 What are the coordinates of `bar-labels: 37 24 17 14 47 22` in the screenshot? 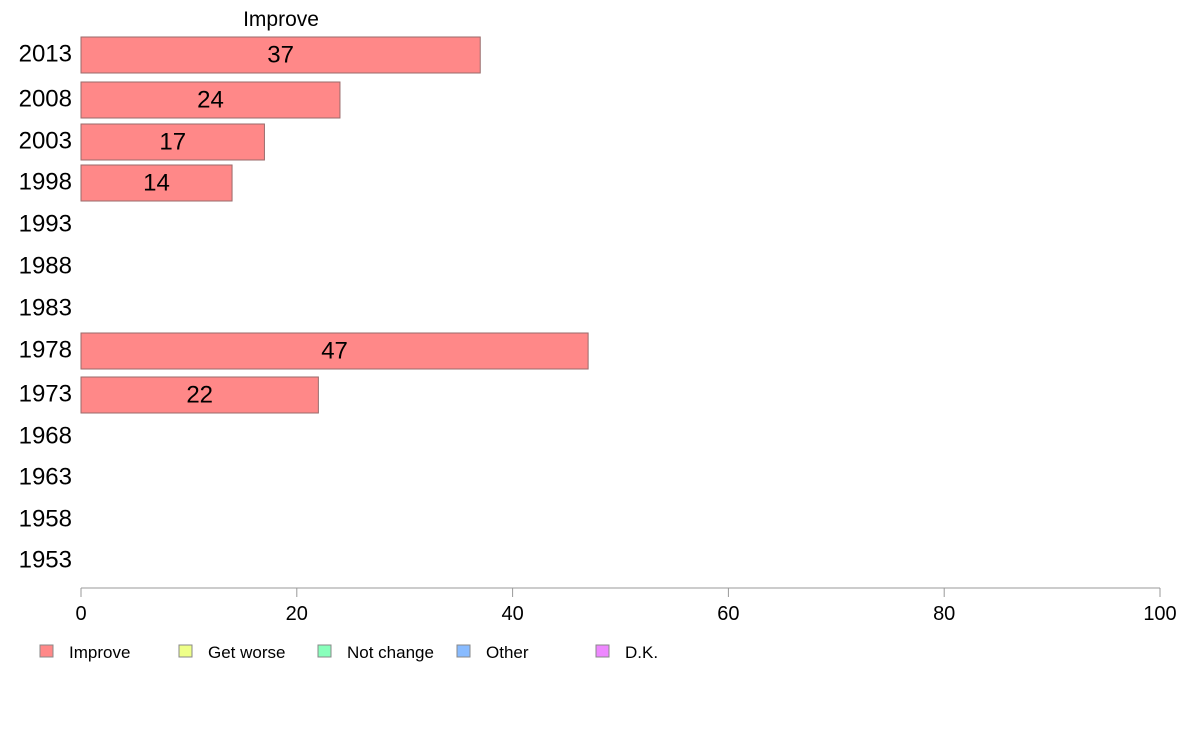 It's located at (245, 224).